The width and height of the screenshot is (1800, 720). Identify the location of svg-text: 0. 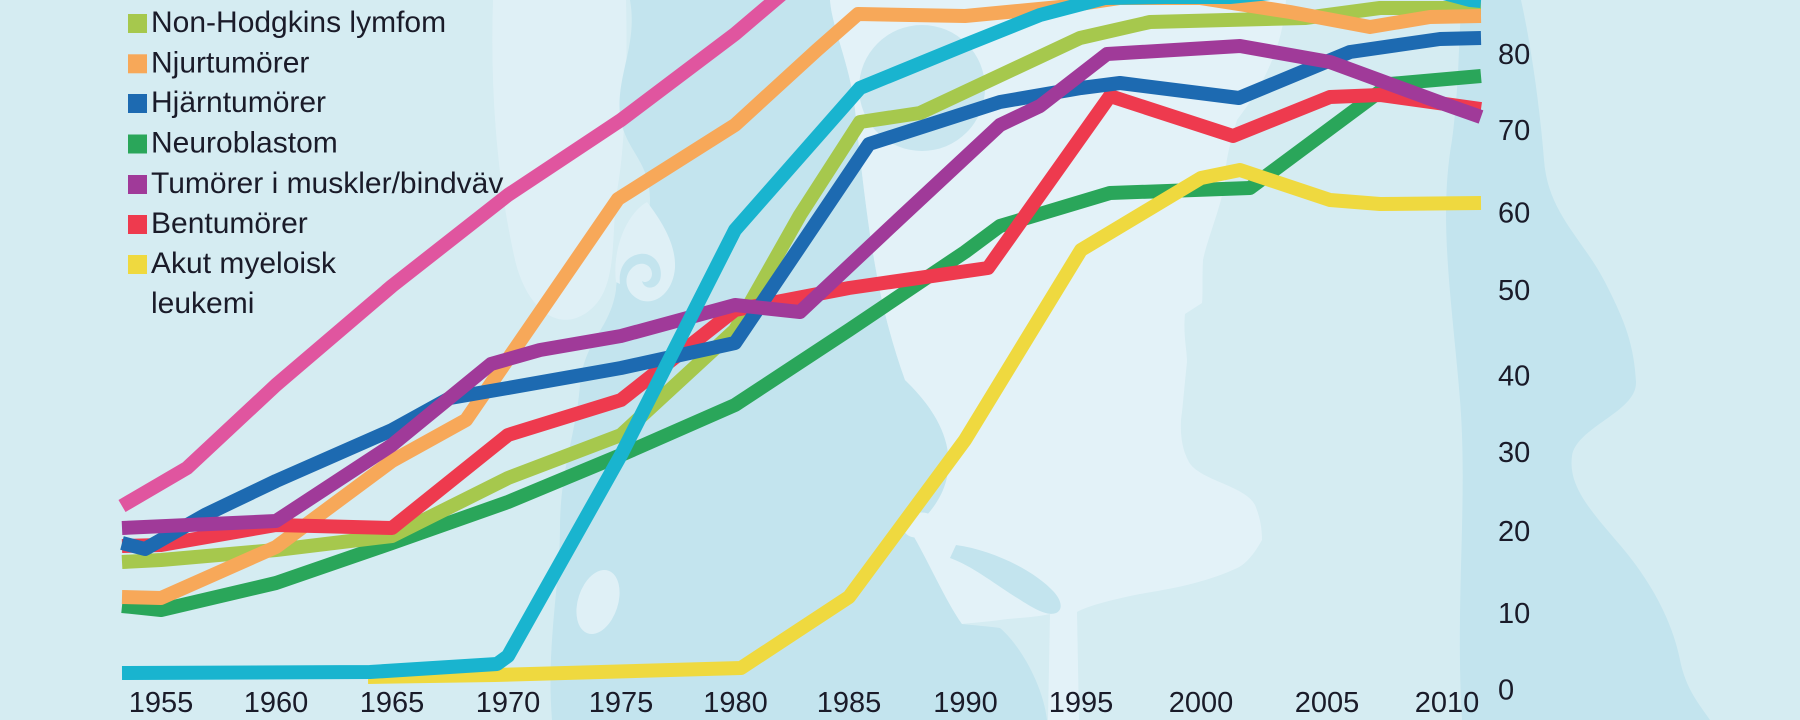
(1506, 691).